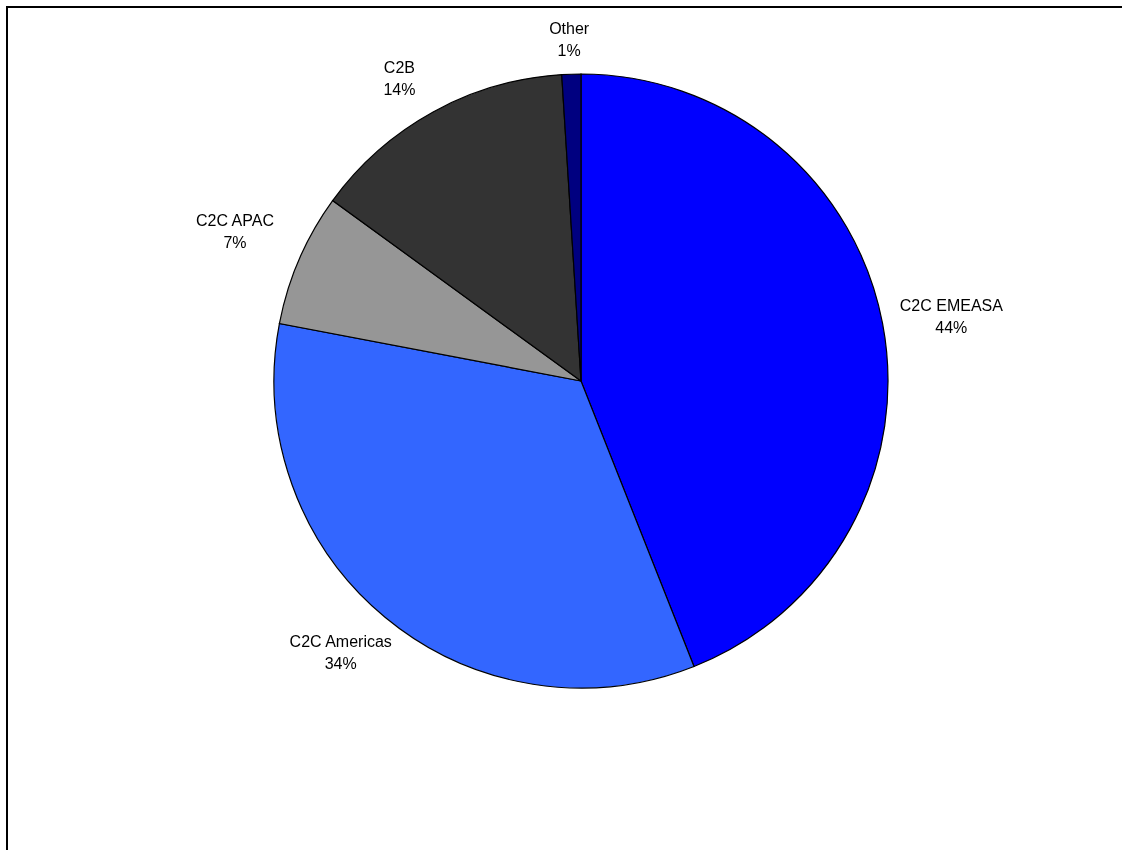 The image size is (1122, 850). I want to click on data-label: 44%, so click(951, 328).